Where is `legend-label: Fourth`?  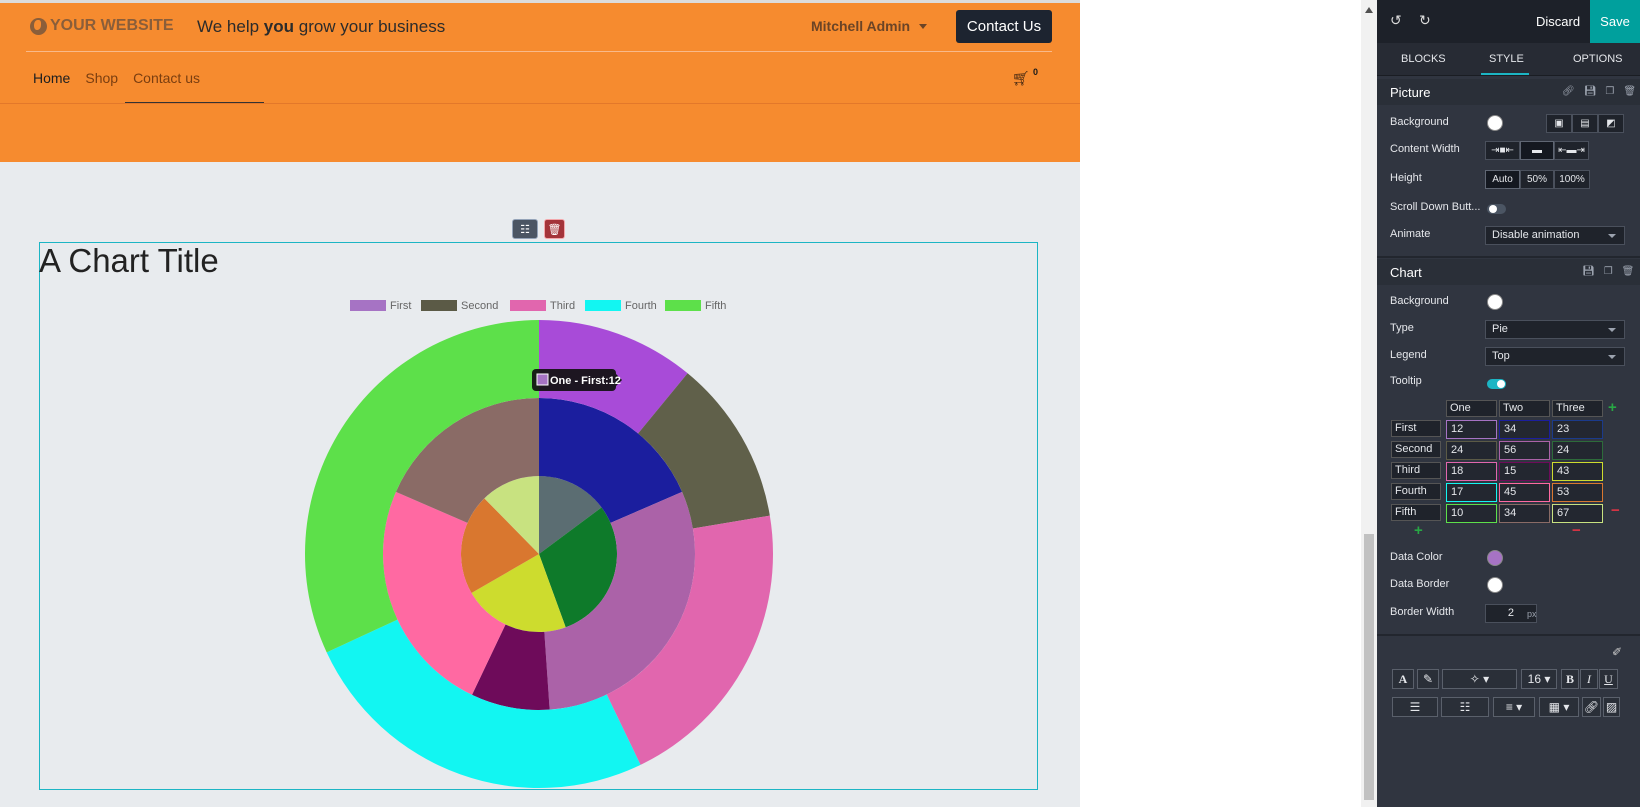
legend-label: Fourth is located at coordinates (641, 306).